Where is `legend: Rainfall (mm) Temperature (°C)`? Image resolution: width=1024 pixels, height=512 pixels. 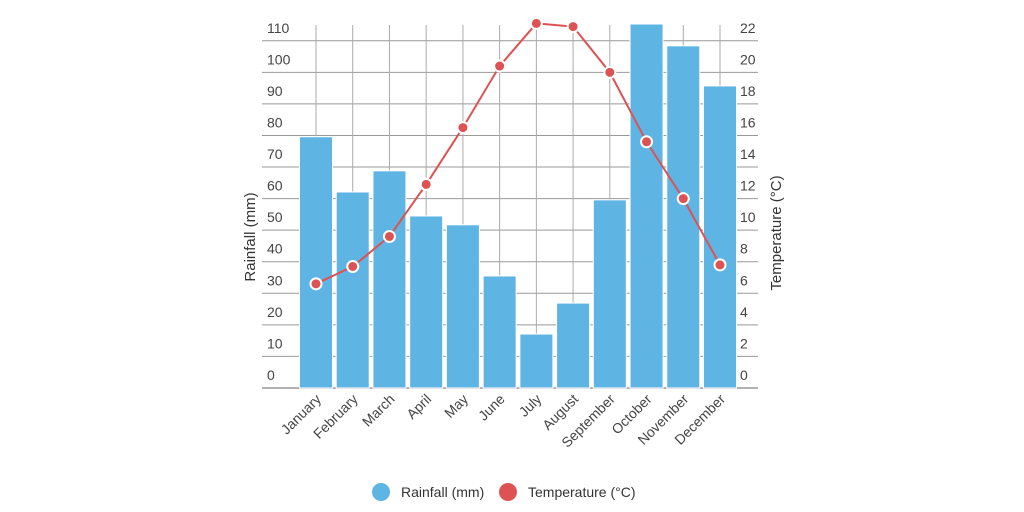
legend: Rainfall (mm) Temperature (°C) is located at coordinates (504, 492).